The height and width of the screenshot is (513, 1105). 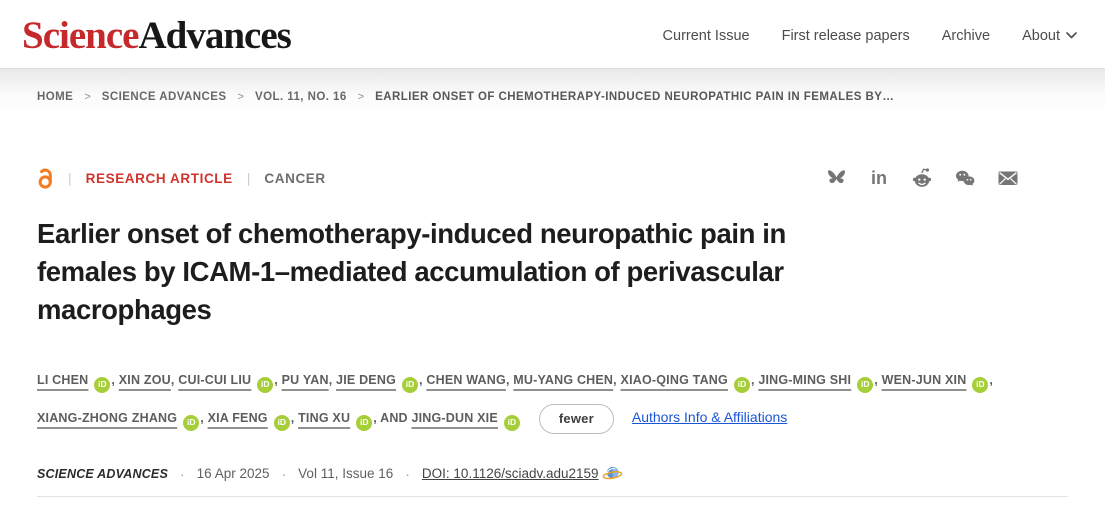 I want to click on section-divider, so click(x=552, y=496).